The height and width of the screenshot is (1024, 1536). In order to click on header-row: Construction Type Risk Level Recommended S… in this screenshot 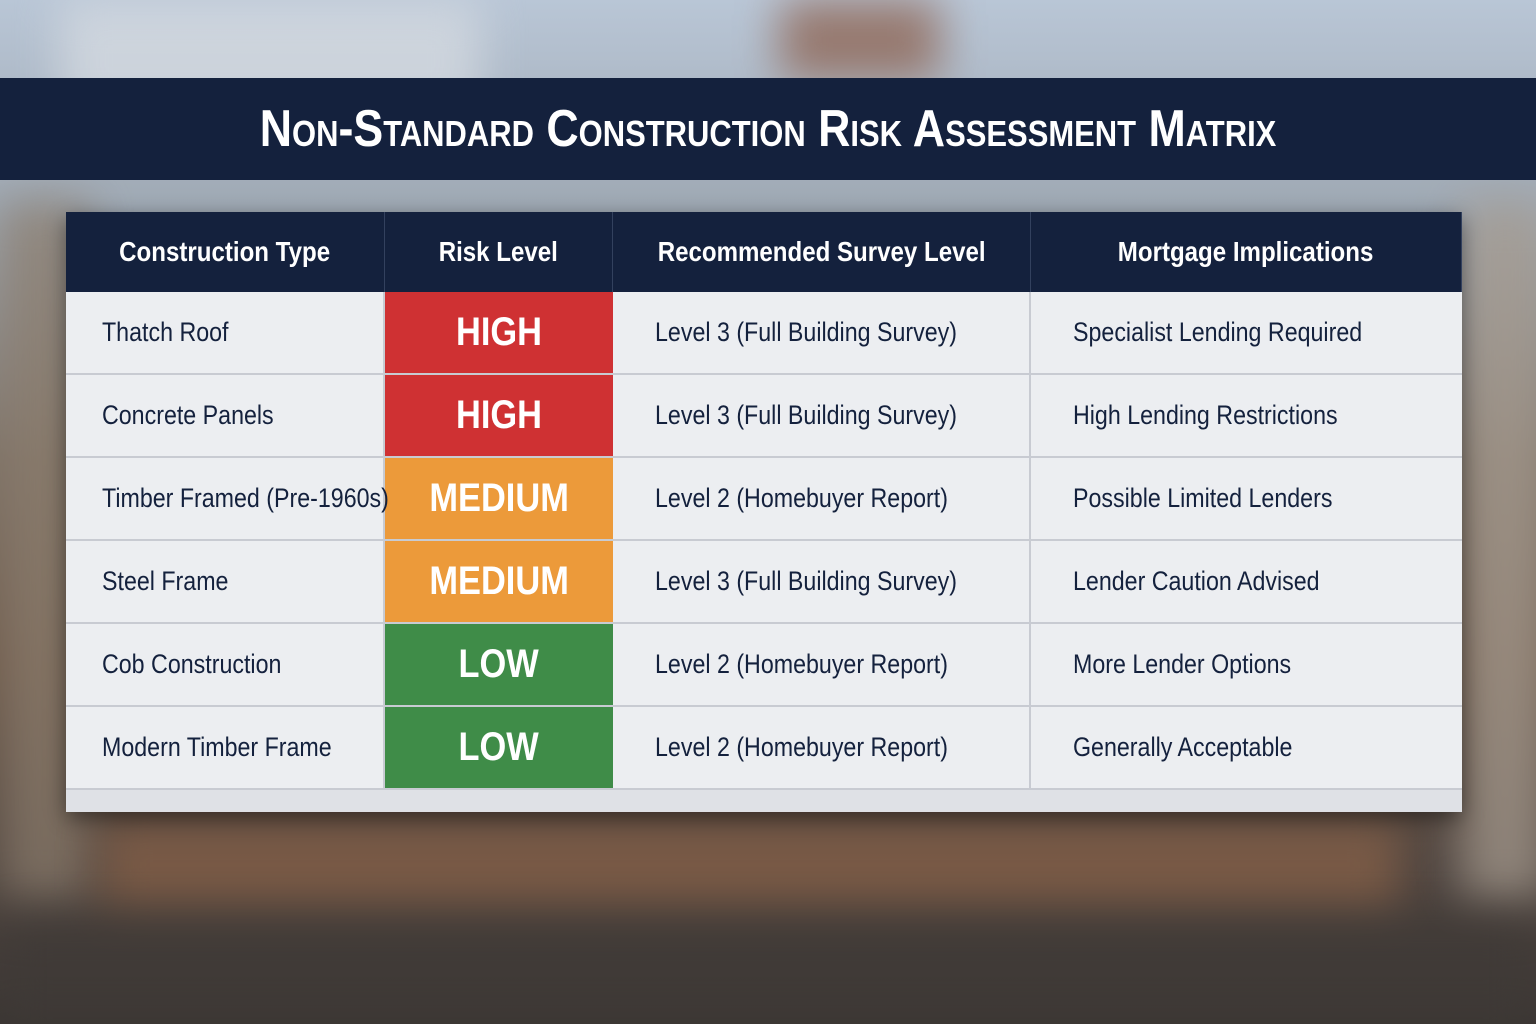, I will do `click(764, 252)`.